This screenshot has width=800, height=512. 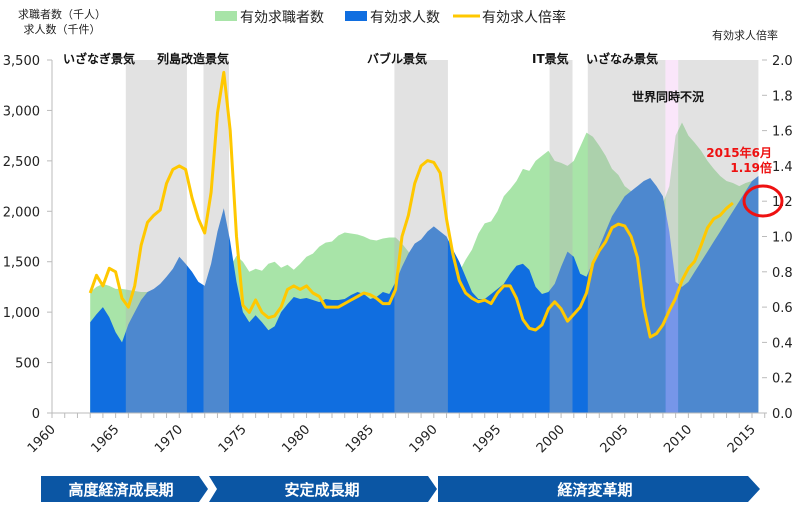 What do you see at coordinates (678, 439) in the screenshot?
I see `x-tick-label: 2010` at bounding box center [678, 439].